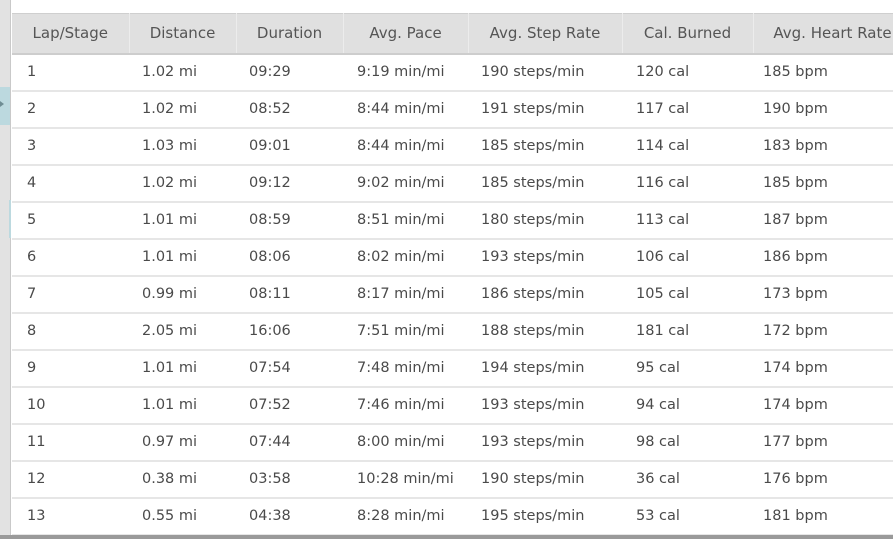 This screenshot has height=539, width=893. I want to click on cell-duration: 08:52, so click(289, 109).